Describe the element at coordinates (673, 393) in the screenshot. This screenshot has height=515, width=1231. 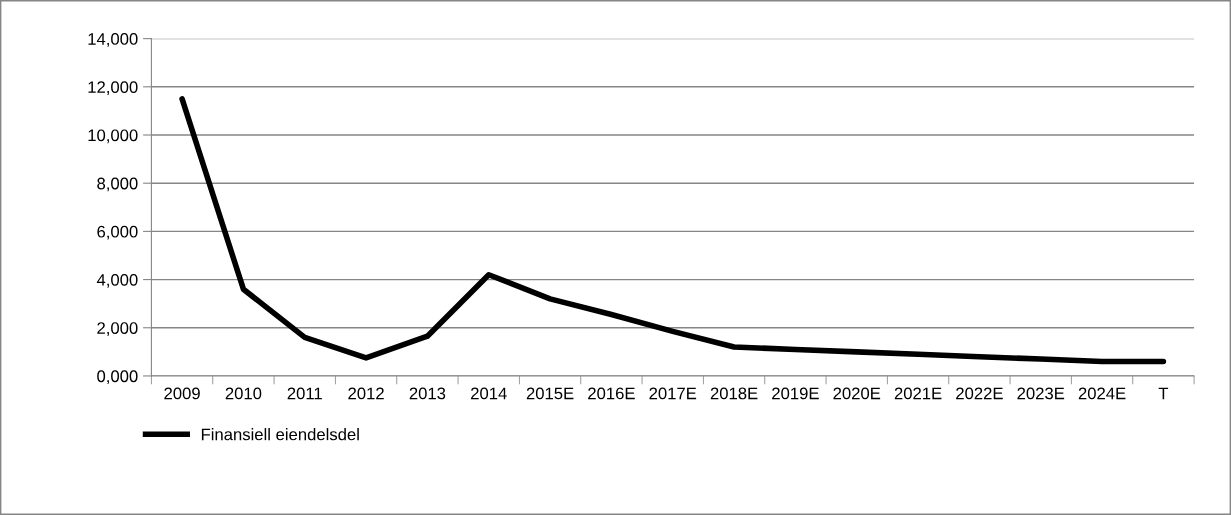
I see `x-tick-label: 2017E` at that location.